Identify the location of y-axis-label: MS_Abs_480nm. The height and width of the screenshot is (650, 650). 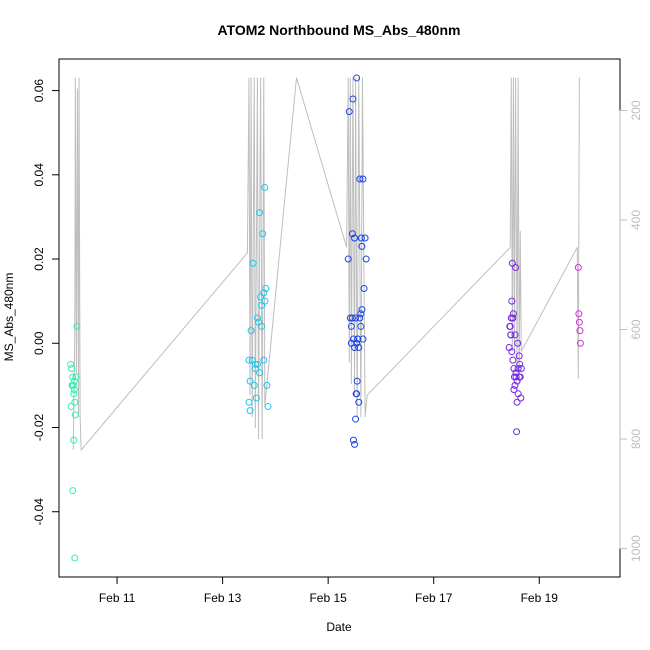
(9, 317).